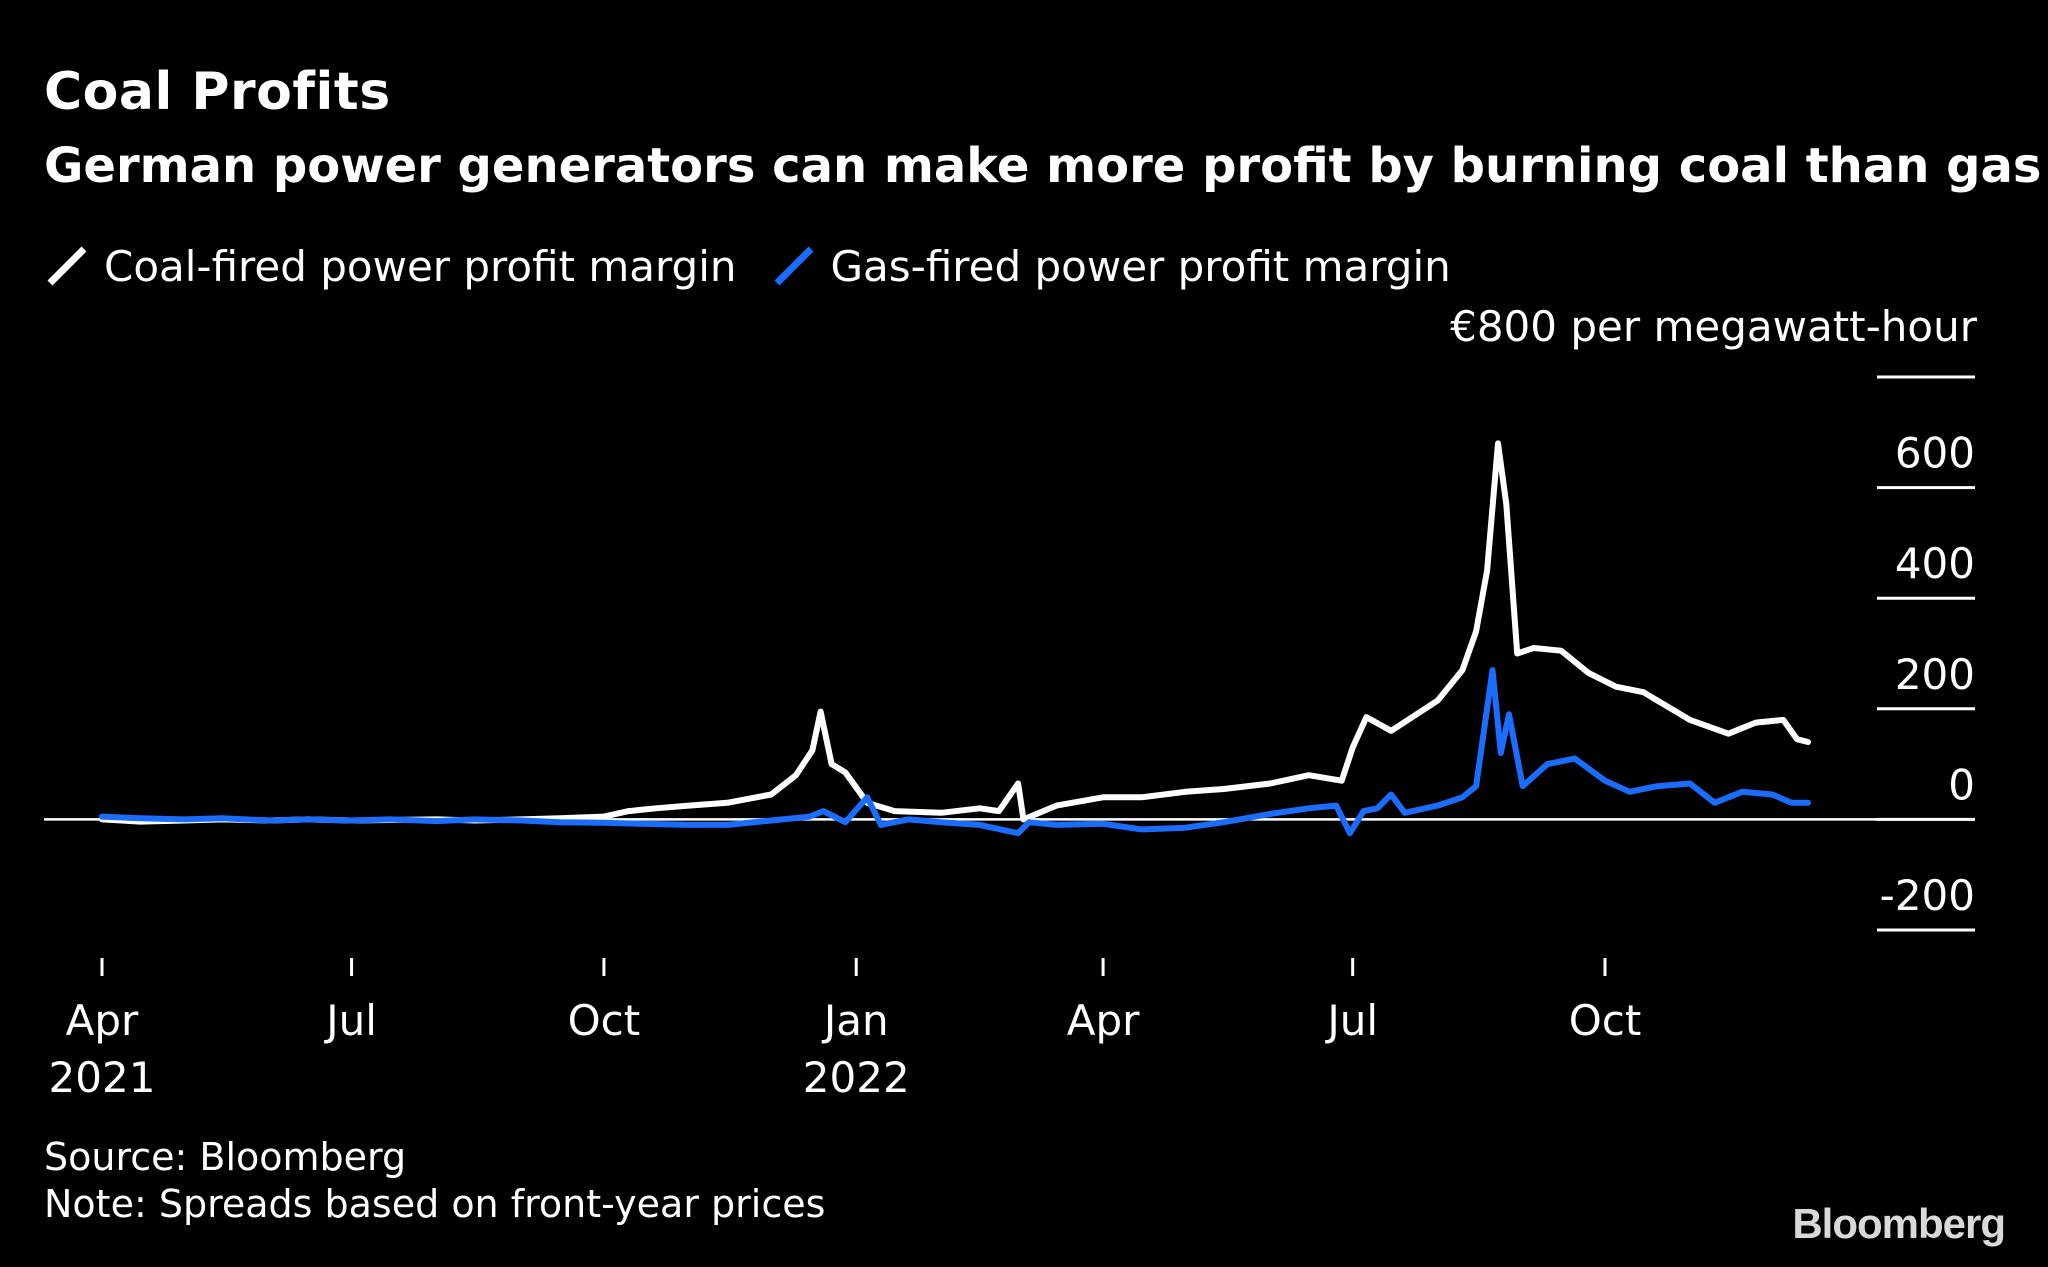  Describe the element at coordinates (1961, 784) in the screenshot. I see `y-tick-label: 0` at that location.